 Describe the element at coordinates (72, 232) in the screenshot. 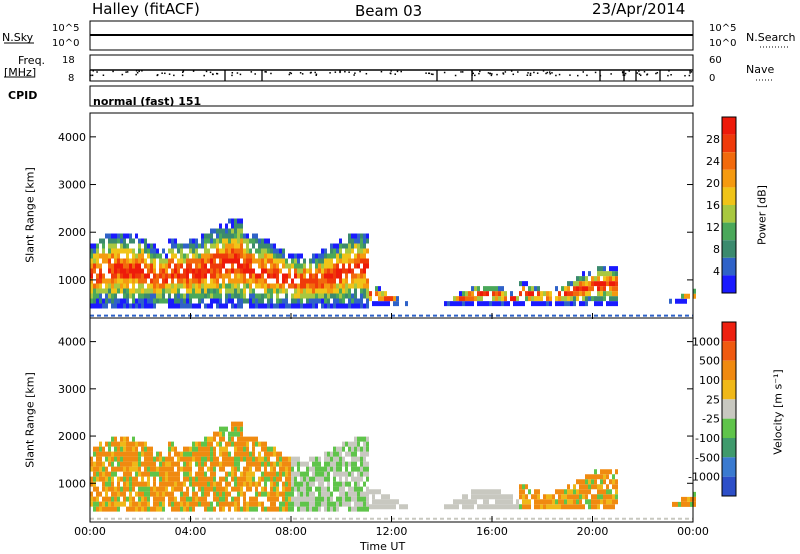

I see `power-ytick-label: 2000` at that location.